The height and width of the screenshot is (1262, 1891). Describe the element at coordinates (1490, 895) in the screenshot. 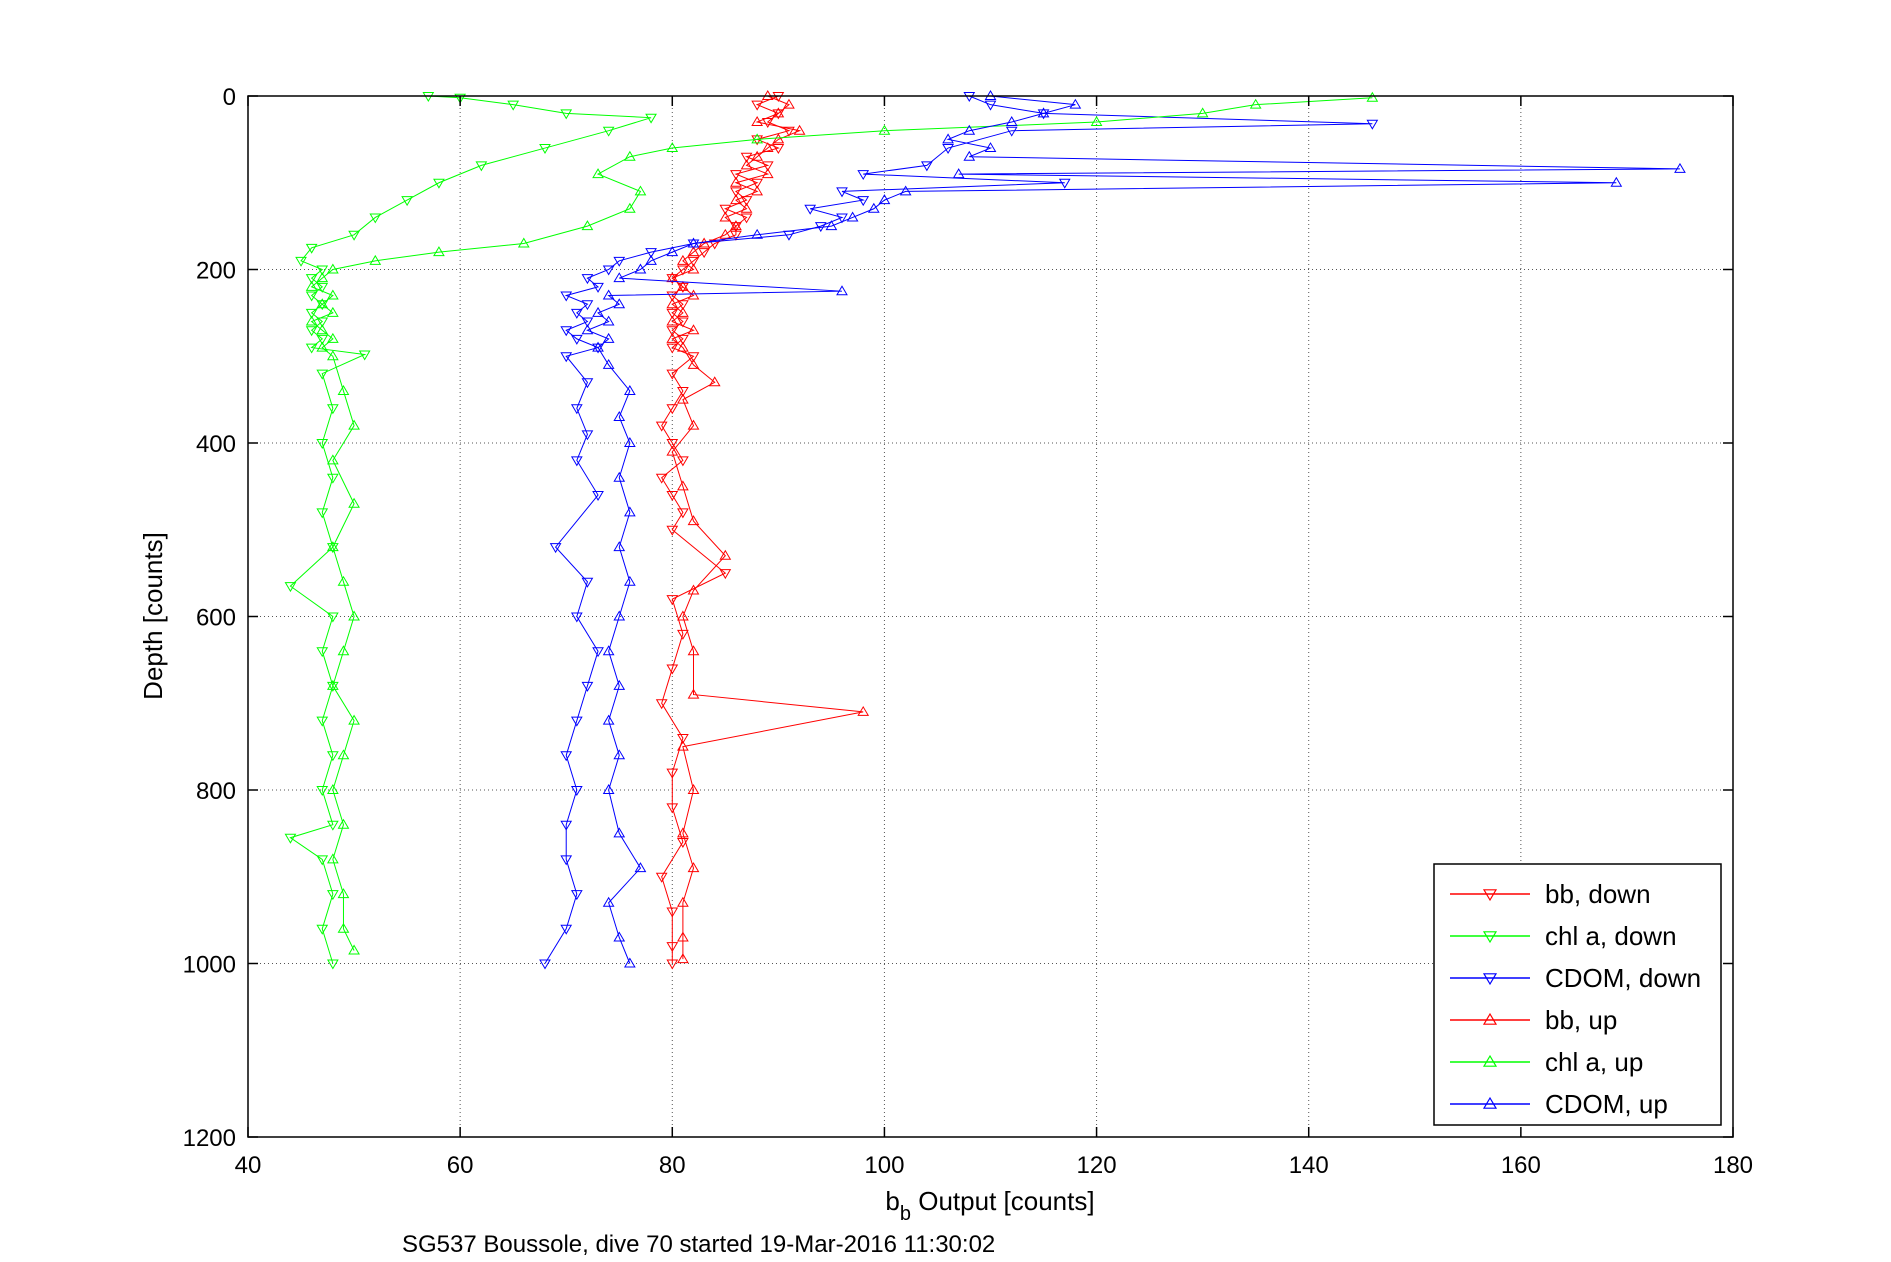

I see `legend-marker-swatch` at that location.